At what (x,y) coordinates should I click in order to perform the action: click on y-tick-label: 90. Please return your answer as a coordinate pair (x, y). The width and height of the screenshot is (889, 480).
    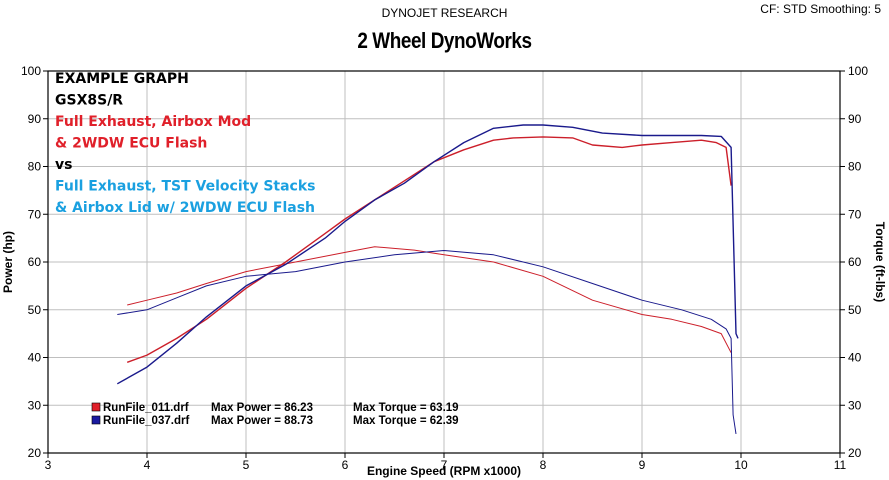
    Looking at the image, I should click on (35, 119).